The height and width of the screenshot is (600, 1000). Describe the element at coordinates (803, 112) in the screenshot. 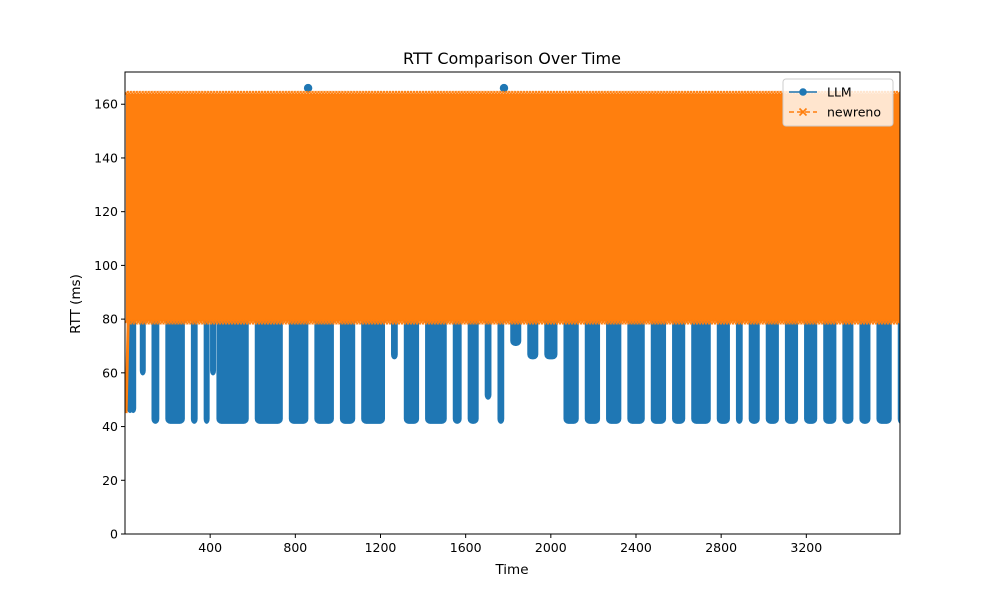

I see `legend-newreno-marker` at that location.